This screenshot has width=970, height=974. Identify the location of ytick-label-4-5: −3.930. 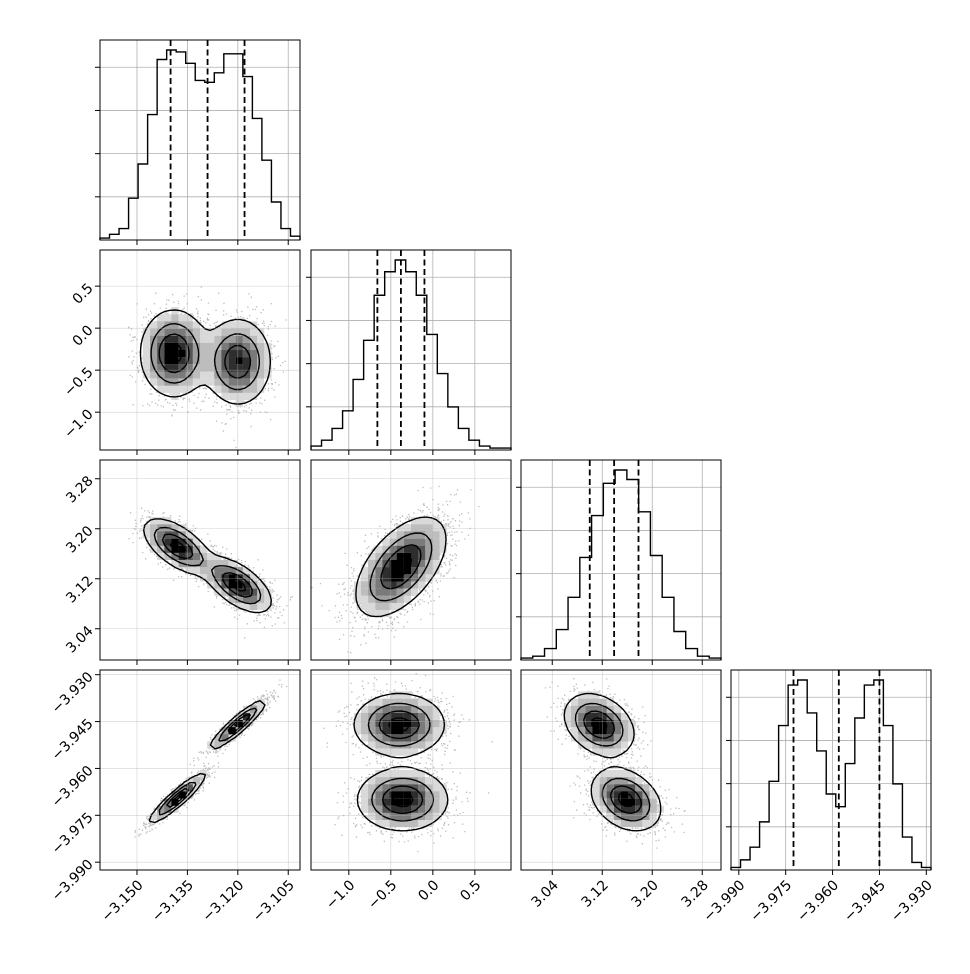
(73, 693).